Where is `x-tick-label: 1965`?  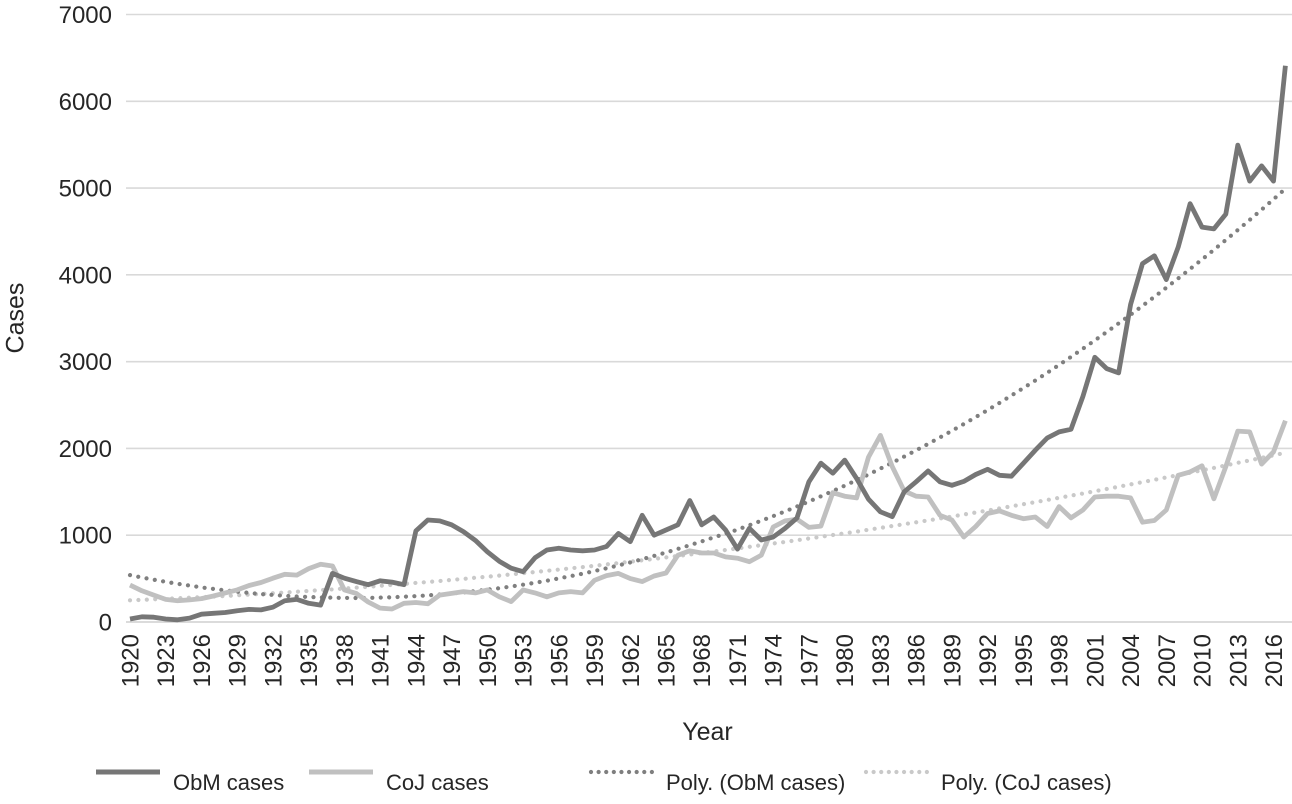 x-tick-label: 1965 is located at coordinates (667, 660).